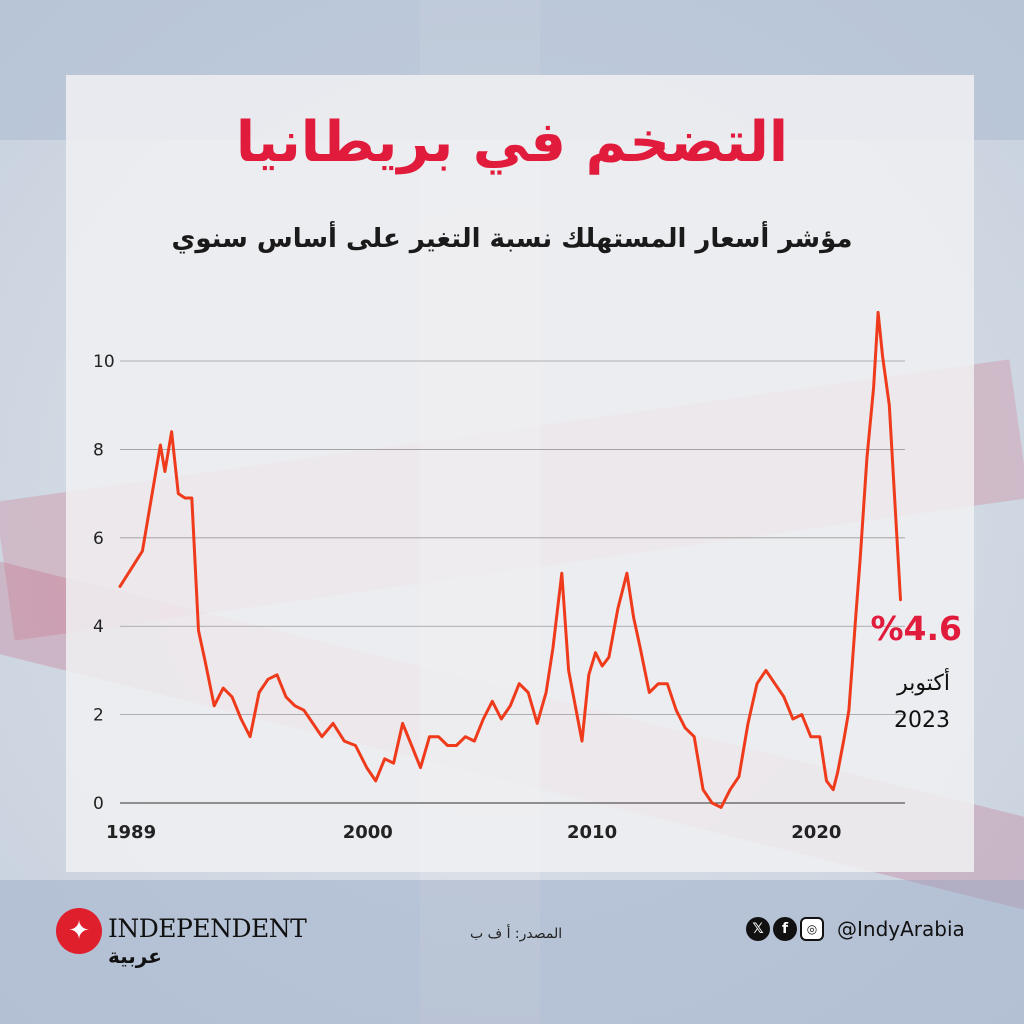 Image resolution: width=1024 pixels, height=1024 pixels. What do you see at coordinates (98, 627) in the screenshot?
I see `y-tick-label: 4` at bounding box center [98, 627].